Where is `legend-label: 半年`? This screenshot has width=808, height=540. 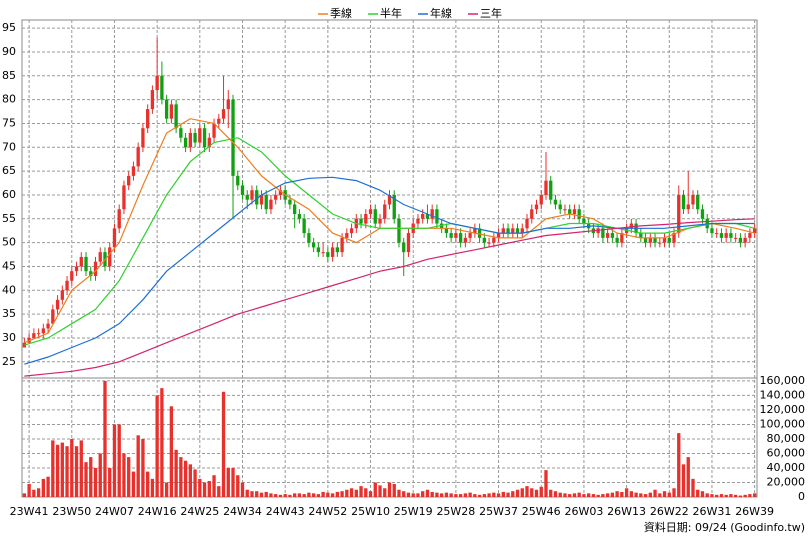
legend-label: 半年 is located at coordinates (391, 13).